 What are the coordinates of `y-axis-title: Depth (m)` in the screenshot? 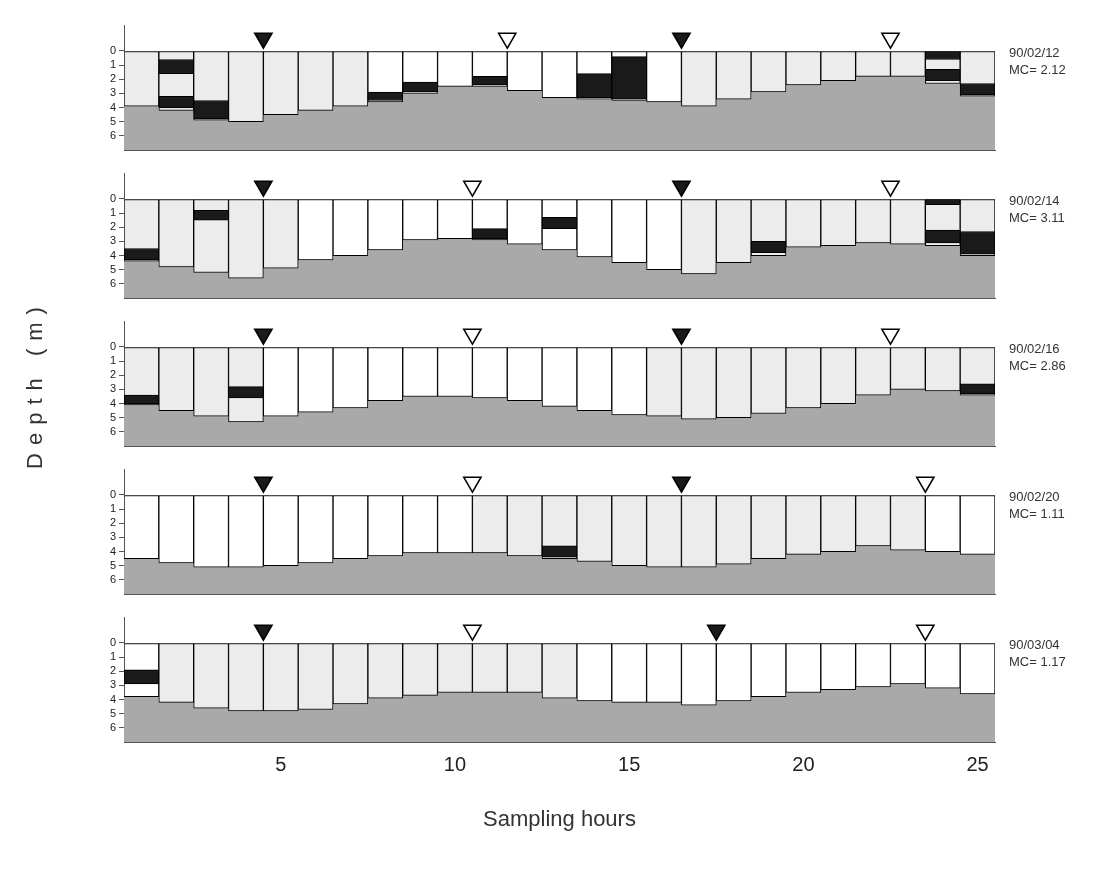 It's located at (35, 384).